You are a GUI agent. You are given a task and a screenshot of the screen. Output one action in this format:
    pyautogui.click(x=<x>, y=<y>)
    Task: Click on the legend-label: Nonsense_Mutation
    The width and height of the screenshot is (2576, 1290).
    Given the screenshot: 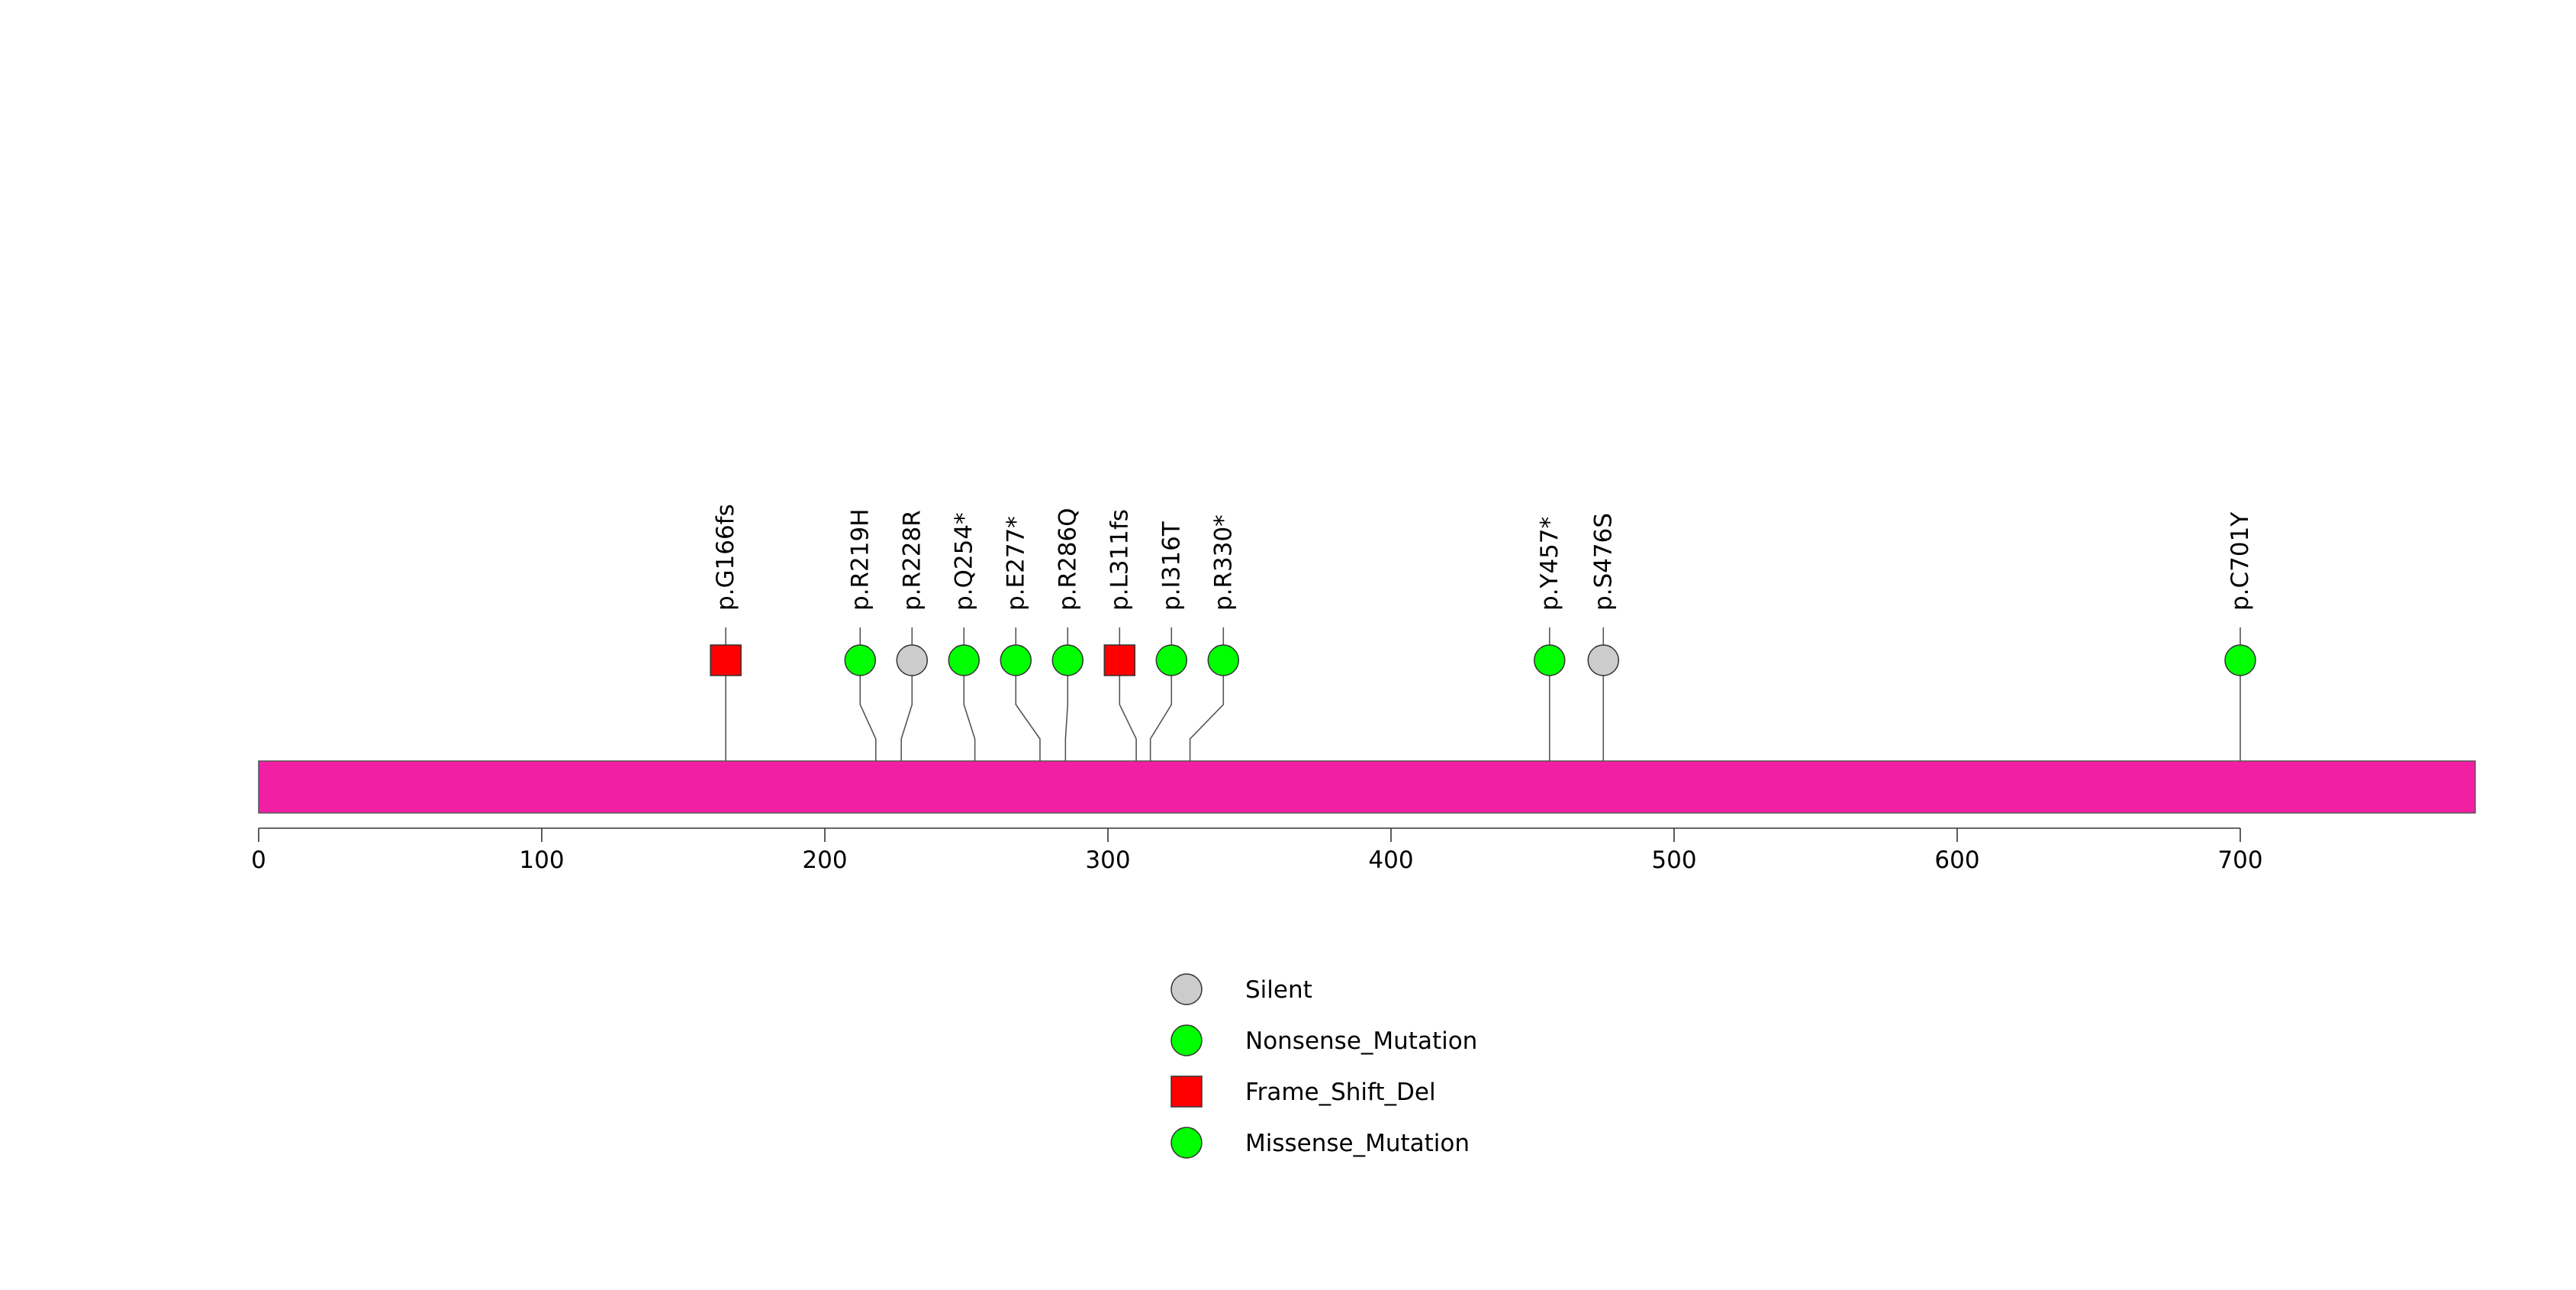 What is the action you would take?
    pyautogui.click(x=1361, y=1041)
    